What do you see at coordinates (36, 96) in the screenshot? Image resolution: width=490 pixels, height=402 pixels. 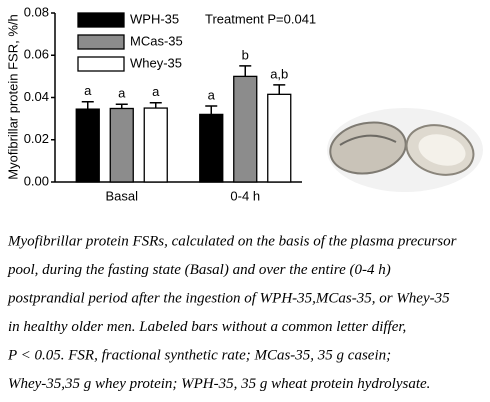 I see `y-tick-label: 0.04` at bounding box center [36, 96].